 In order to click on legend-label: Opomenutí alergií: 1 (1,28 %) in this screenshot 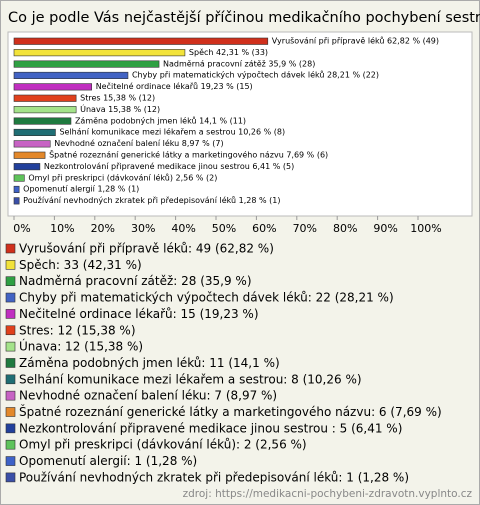, I will do `click(108, 461)`.